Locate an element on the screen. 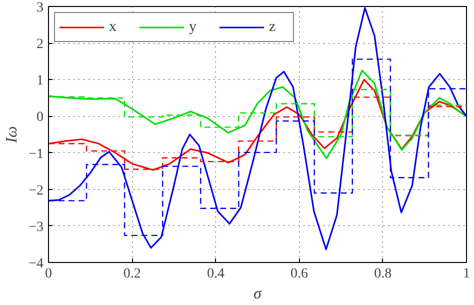 This screenshot has width=474, height=305. y-axis-title: Iω is located at coordinates (12, 135).